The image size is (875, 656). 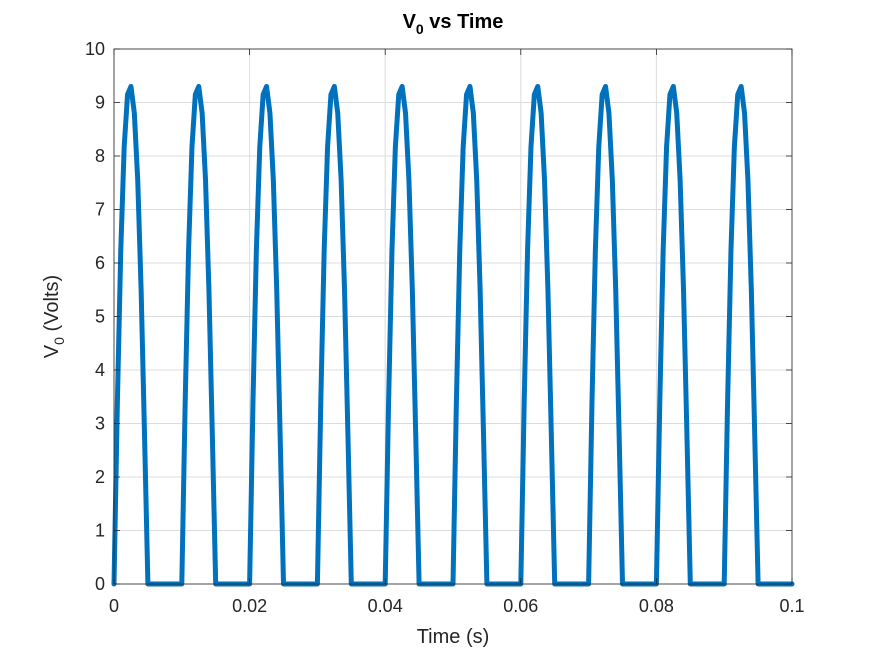 What do you see at coordinates (52, 306) in the screenshot?
I see `ylabel-rest: (Volts)` at bounding box center [52, 306].